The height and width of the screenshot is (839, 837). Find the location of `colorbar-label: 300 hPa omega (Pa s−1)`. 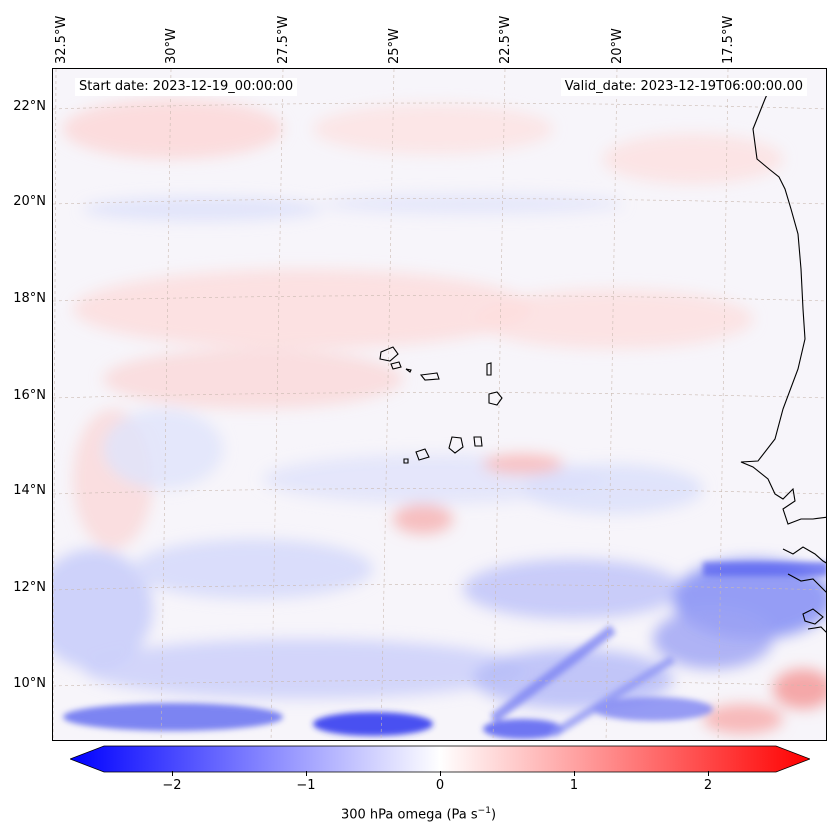

colorbar-label: 300 hPa omega (Pa s−1) is located at coordinates (418, 814).